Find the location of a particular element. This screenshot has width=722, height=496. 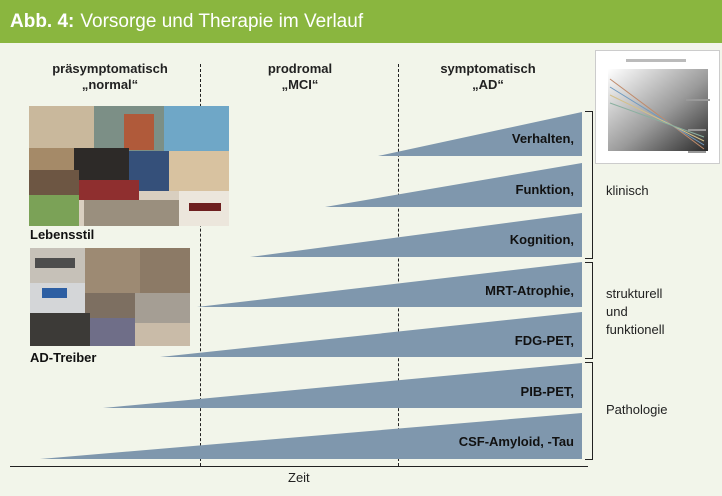

wedge-mrt-atrophie is located at coordinates (389, 284).